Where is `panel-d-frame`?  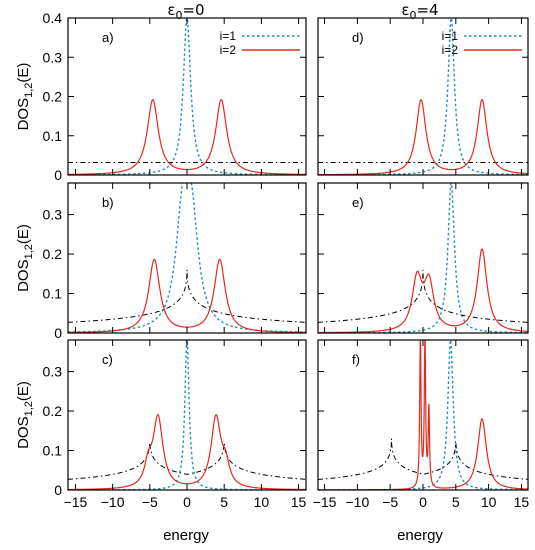
panel-d-frame is located at coordinates (423, 96).